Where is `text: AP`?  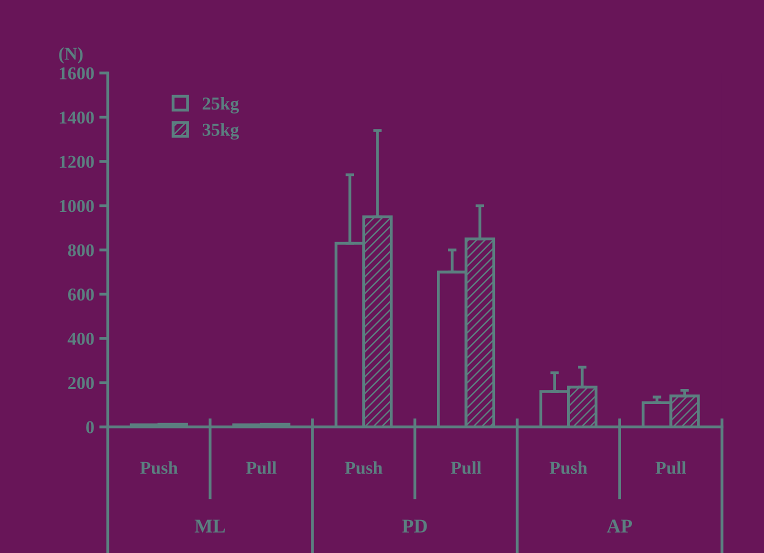
text: AP is located at coordinates (619, 526).